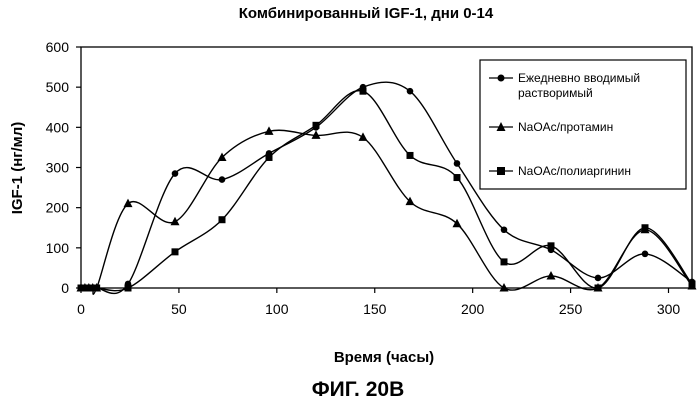  What do you see at coordinates (669, 309) in the screenshot?
I see `x-tick-label: 300` at bounding box center [669, 309].